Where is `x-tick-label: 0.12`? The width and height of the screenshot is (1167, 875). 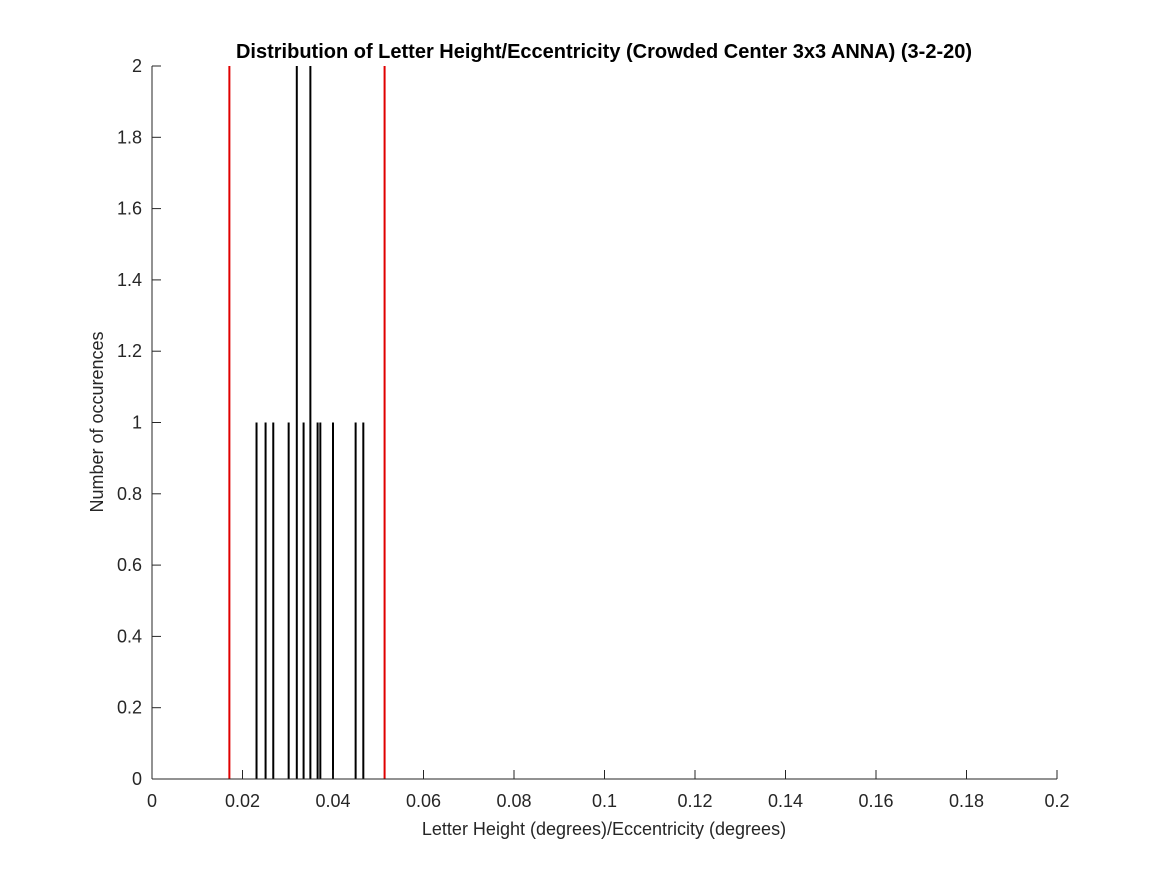
x-tick-label: 0.12 is located at coordinates (694, 801).